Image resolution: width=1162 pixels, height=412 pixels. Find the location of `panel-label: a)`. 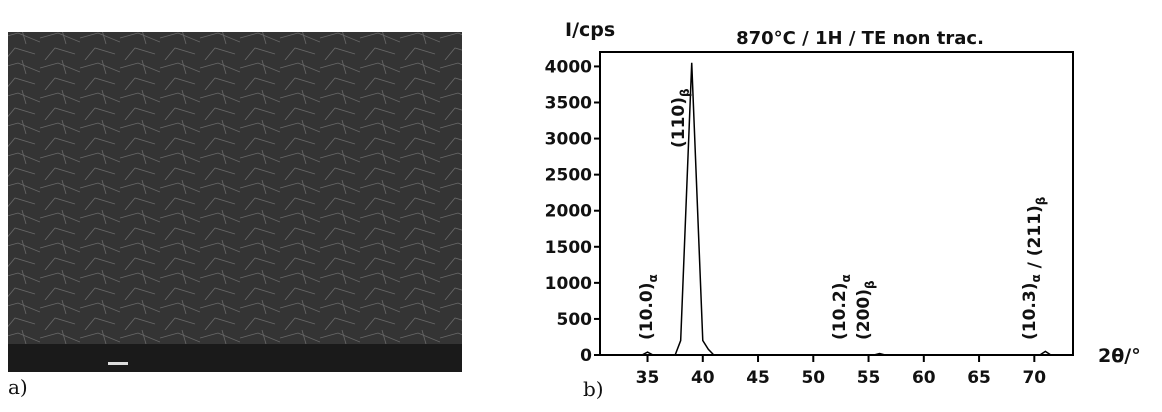

panel-label: a) is located at coordinates (18, 387).